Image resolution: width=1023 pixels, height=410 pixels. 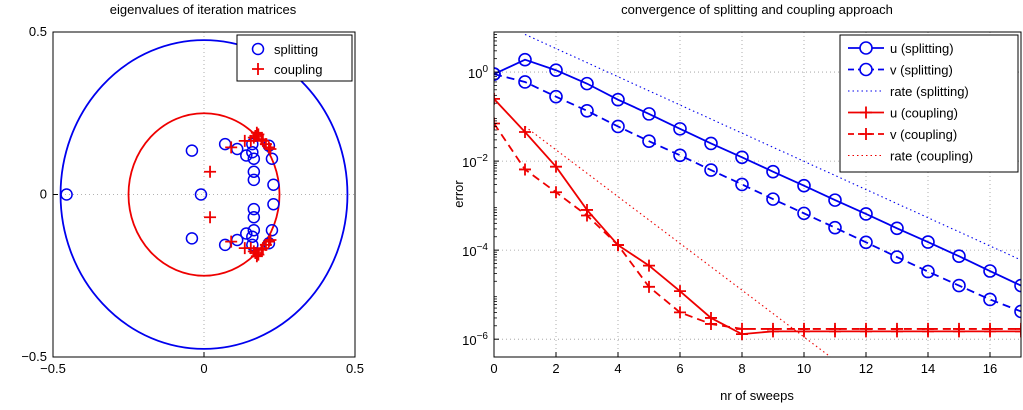 I want to click on conv-ytick-label: 10⁻⁴, so click(x=475, y=250).